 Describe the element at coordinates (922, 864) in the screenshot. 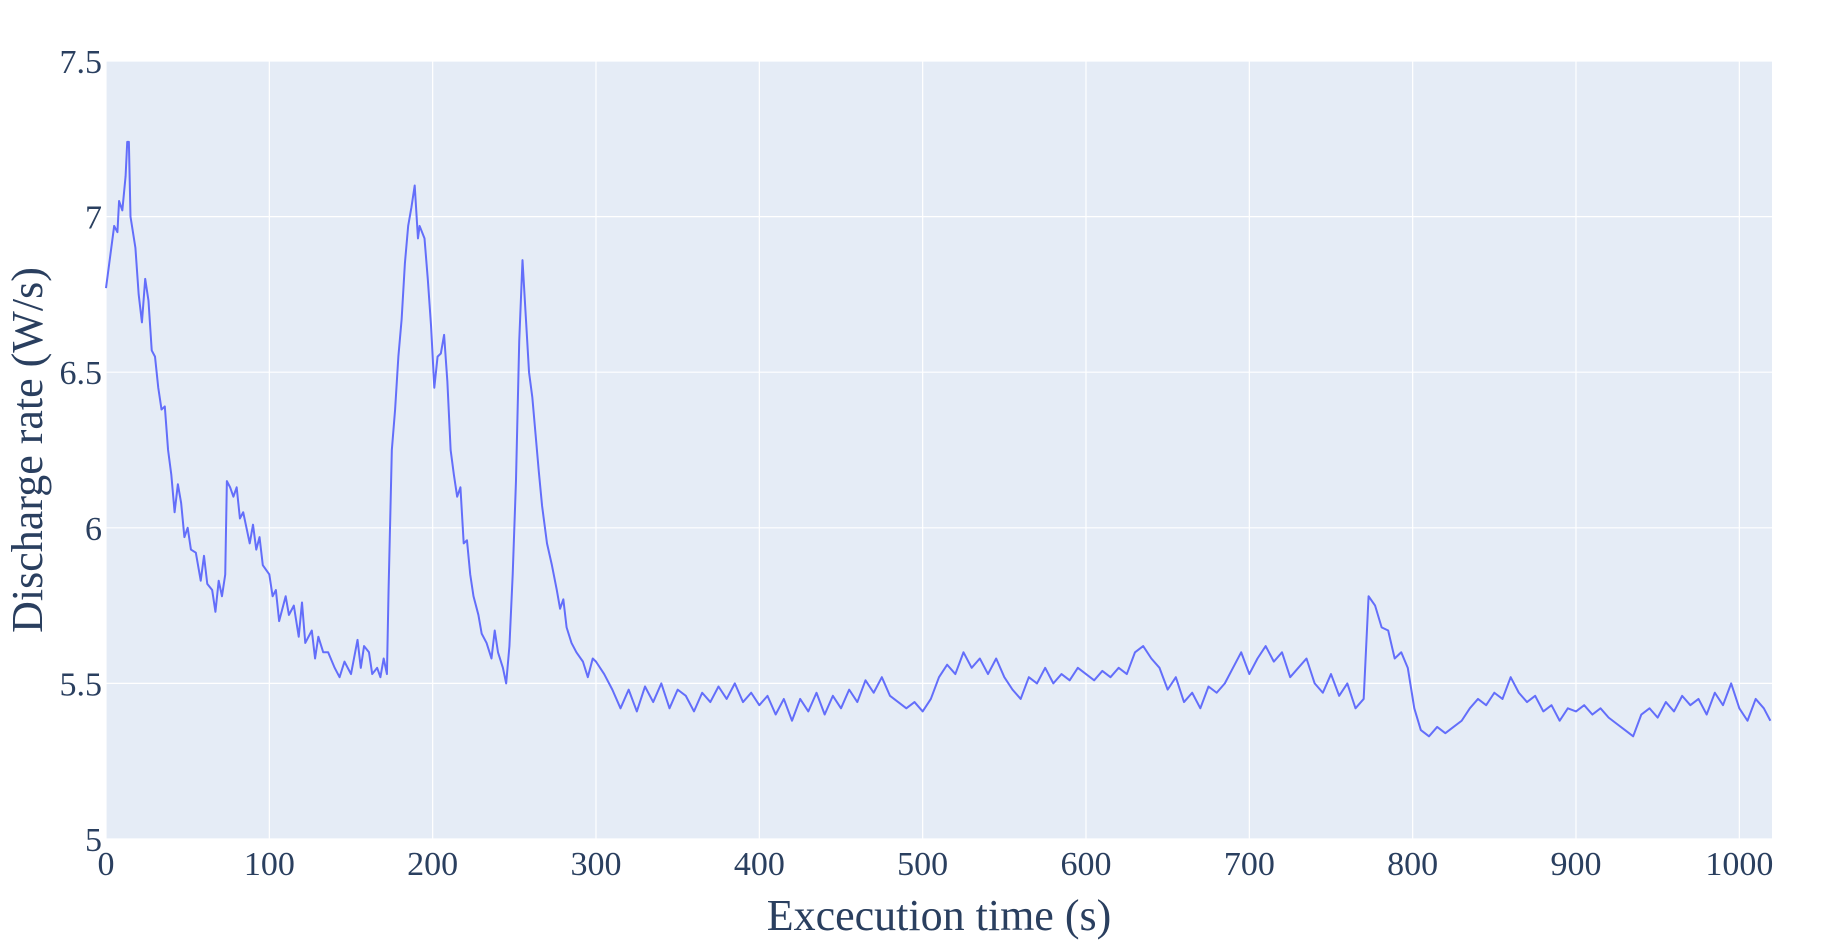

I see `x-tick-label: 500` at that location.